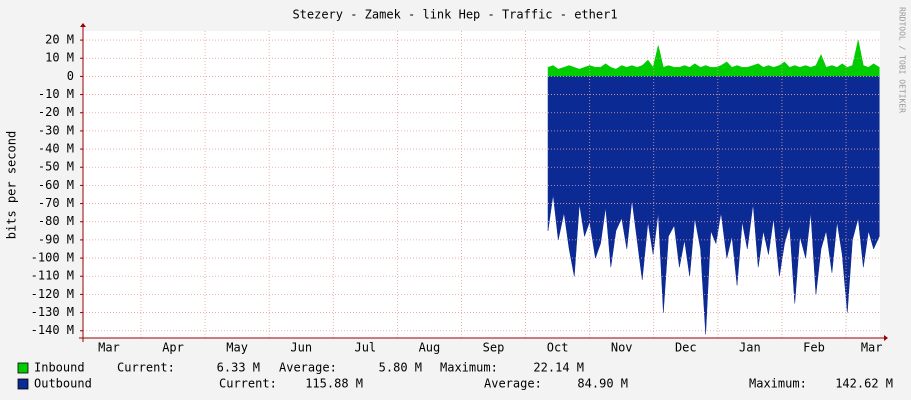  What do you see at coordinates (52, 312) in the screenshot?
I see `y-tick-label: -130 M` at bounding box center [52, 312].